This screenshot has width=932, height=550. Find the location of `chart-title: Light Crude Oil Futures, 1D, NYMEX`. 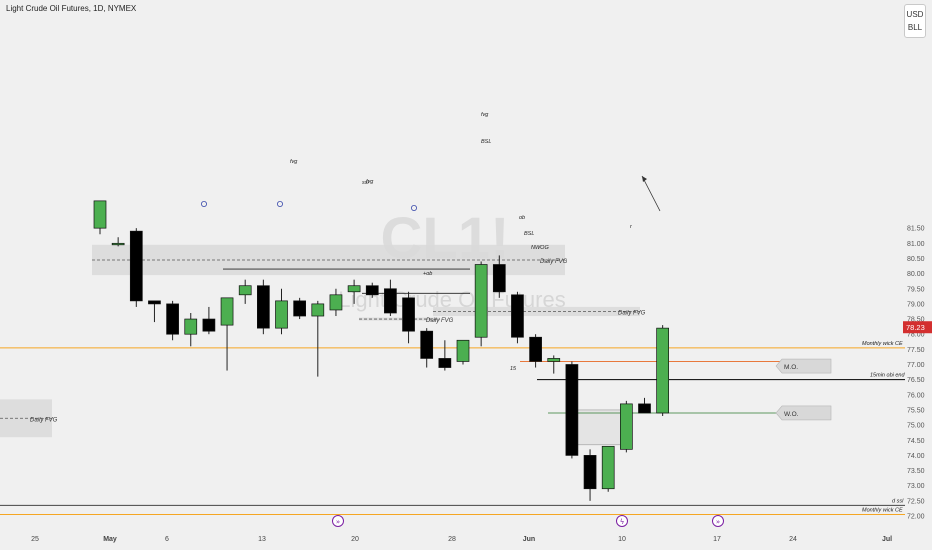

chart-title: Light Crude Oil Futures, 1D, NYMEX is located at coordinates (71, 8).